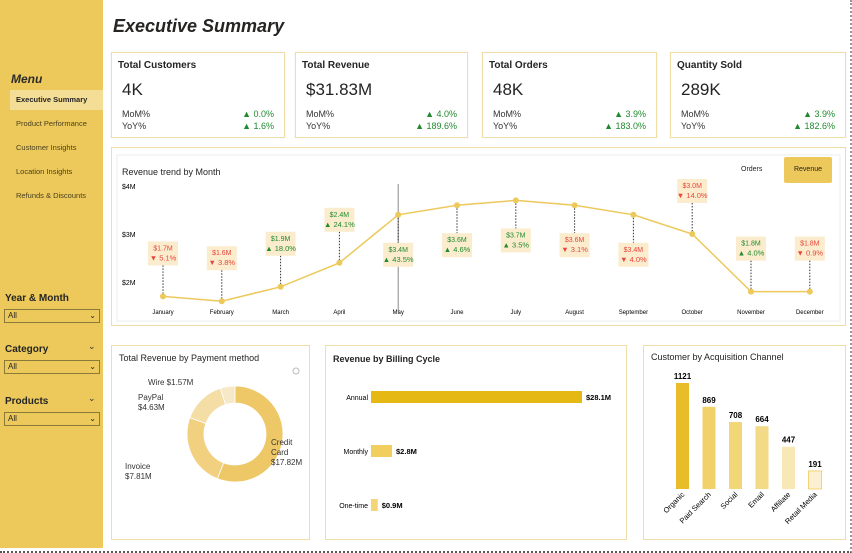 The image size is (852, 553). Describe the element at coordinates (781, 502) in the screenshot. I see `x-tick-label: Affiliate` at that location.